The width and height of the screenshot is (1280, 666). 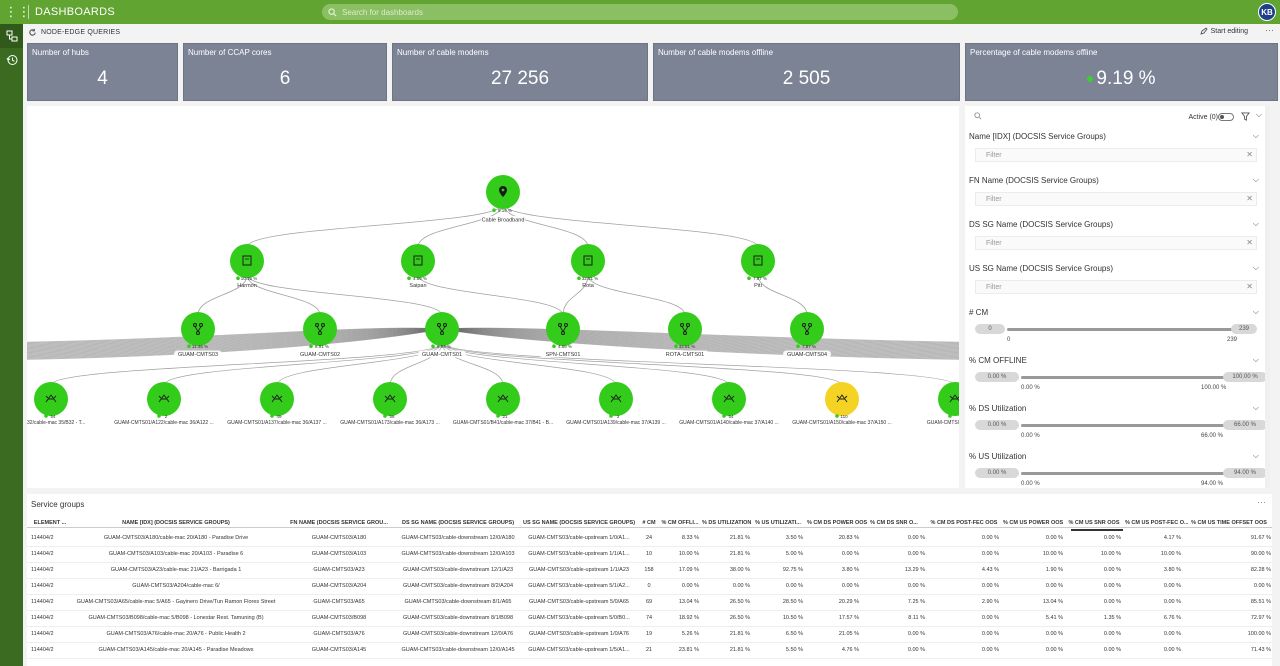 What do you see at coordinates (727, 523) in the screenshot?
I see `column-header: % DS UTILIZATION` at bounding box center [727, 523].